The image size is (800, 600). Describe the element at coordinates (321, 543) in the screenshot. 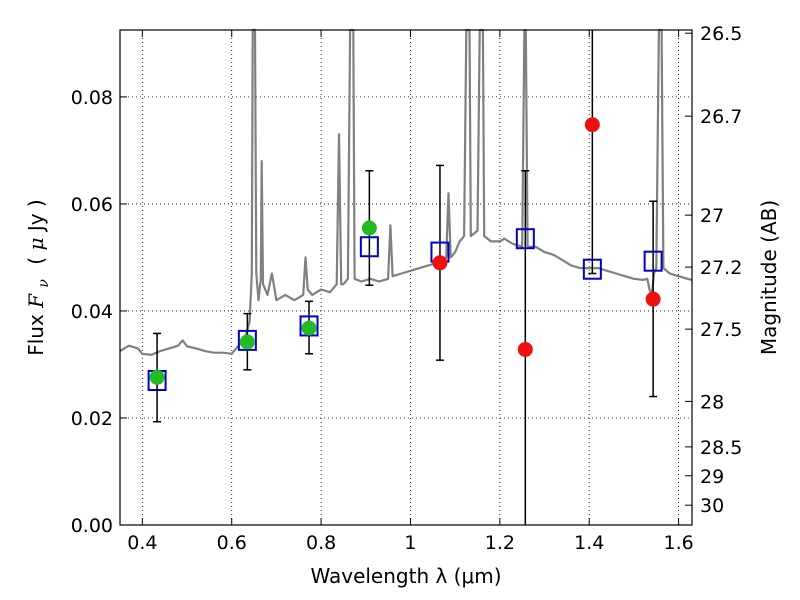

I see `x-tick-label: 0.8` at that location.